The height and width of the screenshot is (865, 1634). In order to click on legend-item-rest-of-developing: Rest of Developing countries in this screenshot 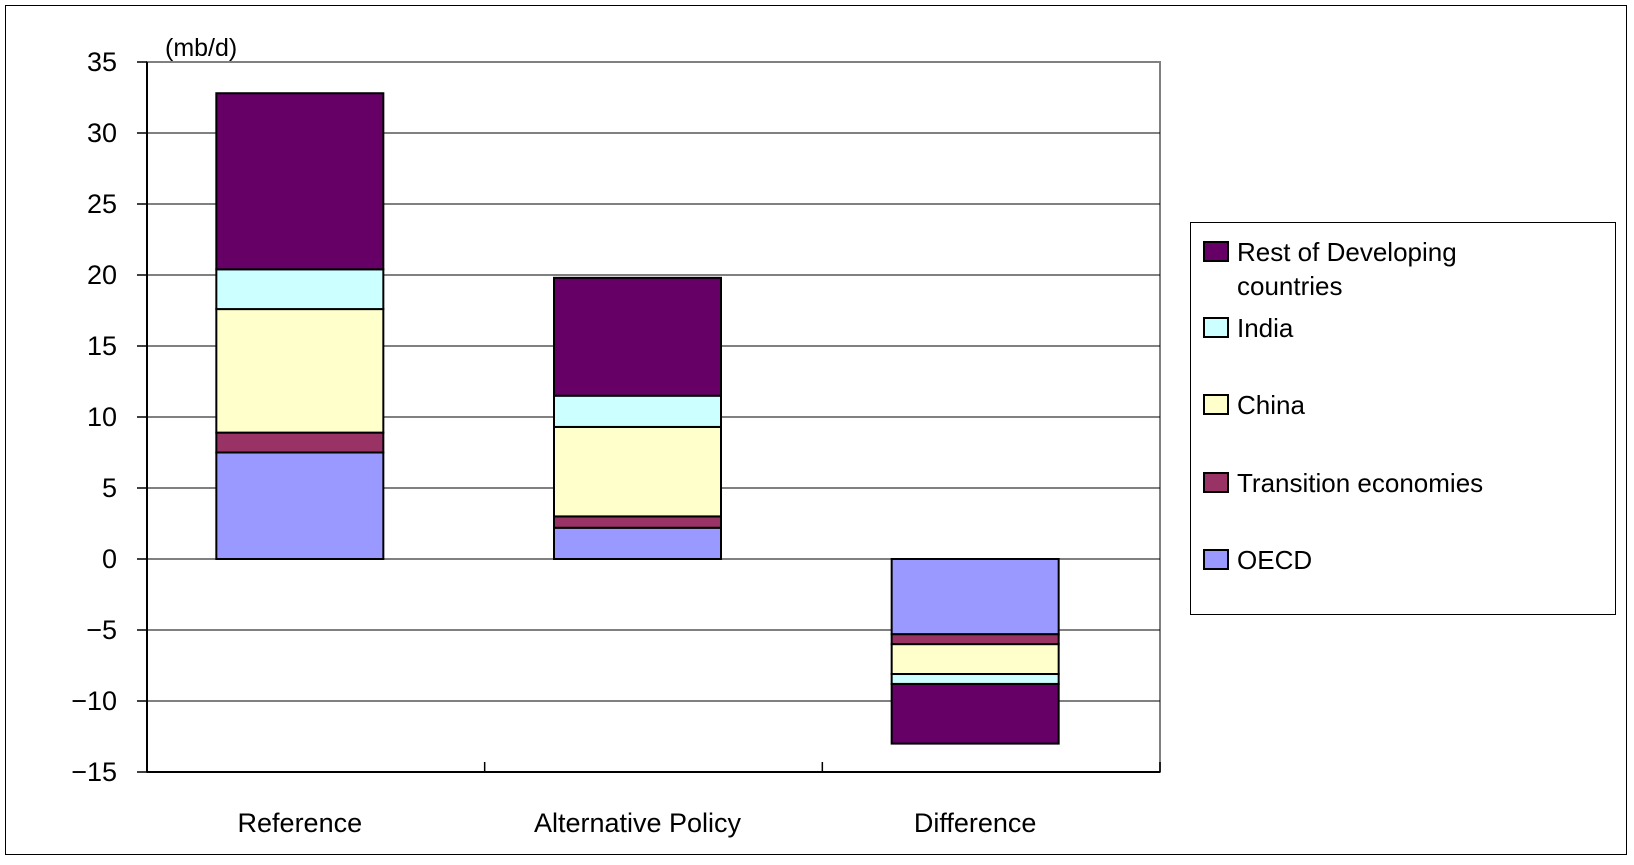, I will do `click(1380, 269)`.